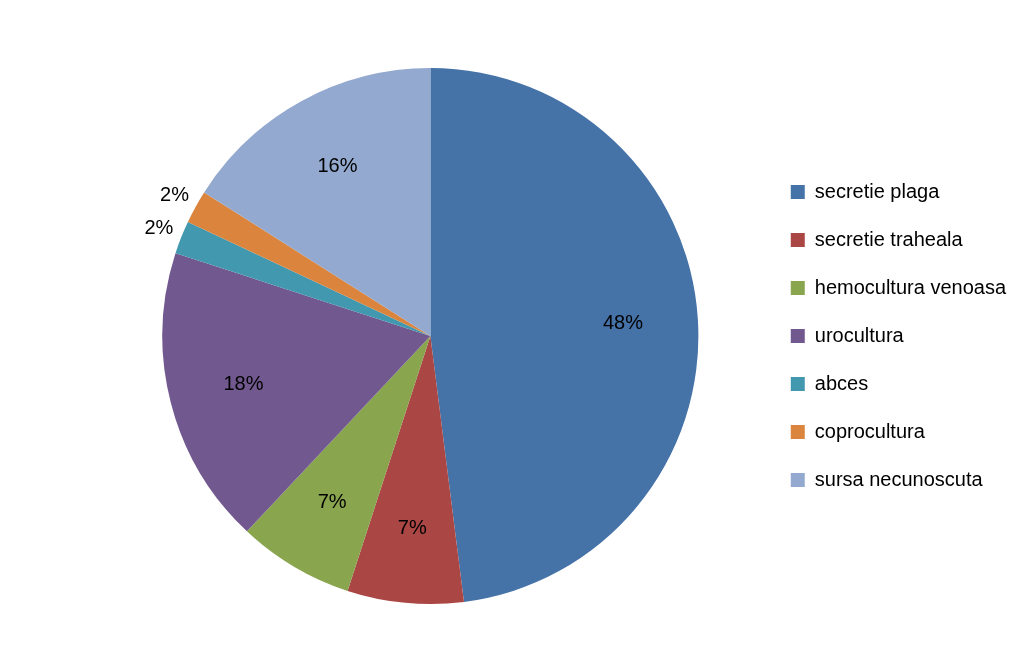  Describe the element at coordinates (859, 334) in the screenshot. I see `legend-label: urocultura` at that location.